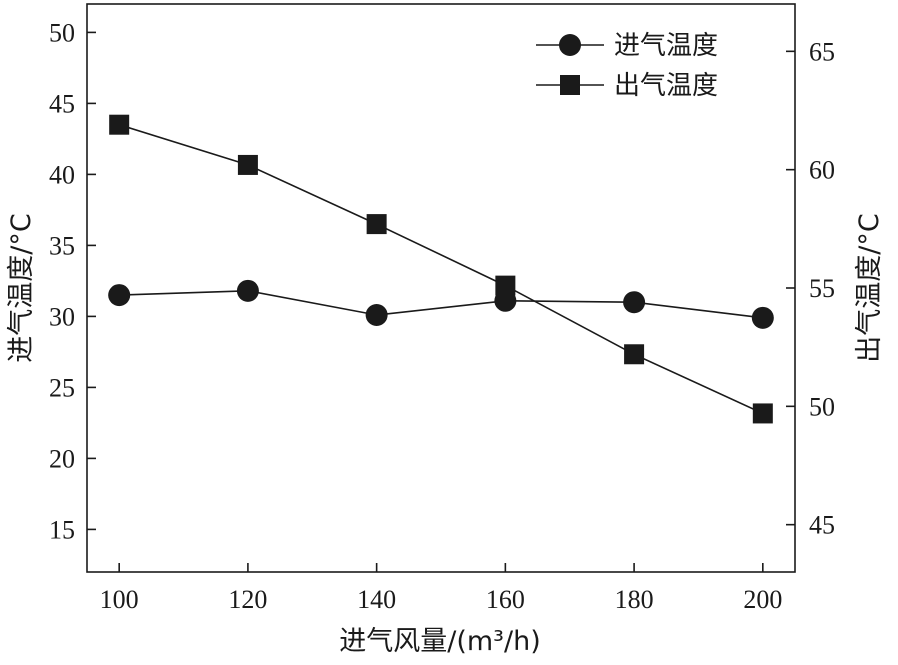  What do you see at coordinates (822, 170) in the screenshot?
I see `y-right-tick-label: 60` at bounding box center [822, 170].